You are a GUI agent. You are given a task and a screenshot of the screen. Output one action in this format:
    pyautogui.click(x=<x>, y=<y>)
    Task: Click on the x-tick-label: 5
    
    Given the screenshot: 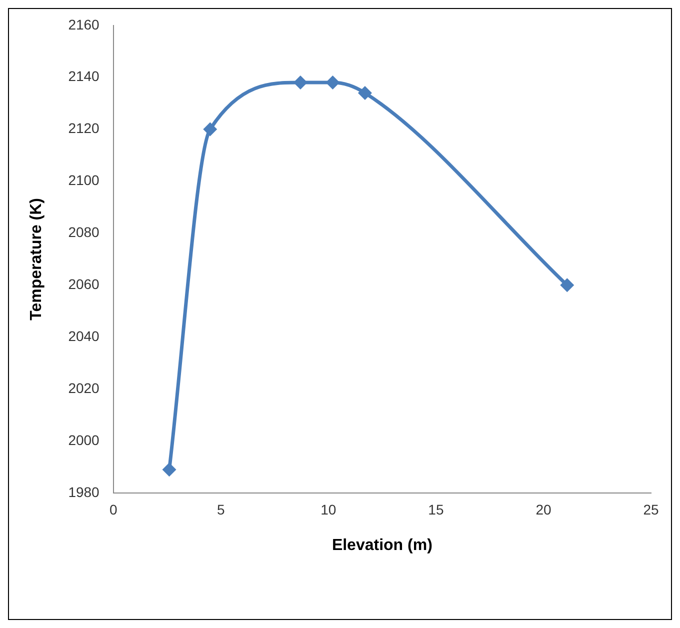 What is the action you would take?
    pyautogui.click(x=220, y=509)
    